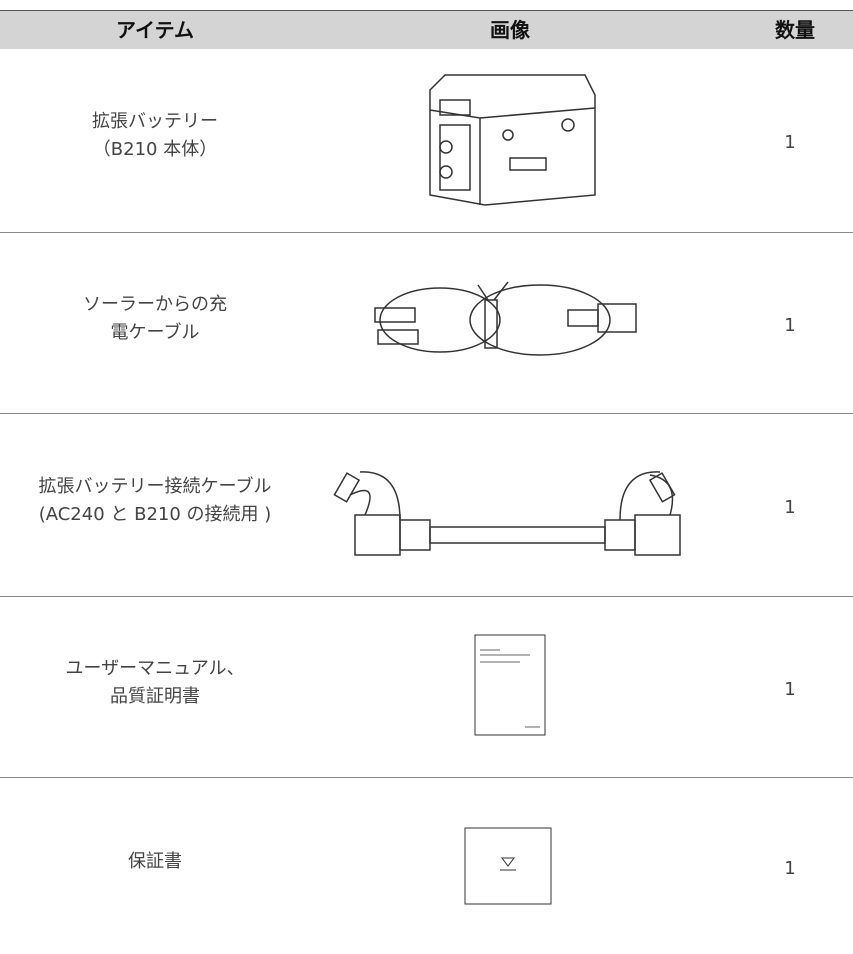 This screenshot has width=853, height=954. Describe the element at coordinates (155, 121) in the screenshot. I see `item-name: 拡張バッテリー` at that location.